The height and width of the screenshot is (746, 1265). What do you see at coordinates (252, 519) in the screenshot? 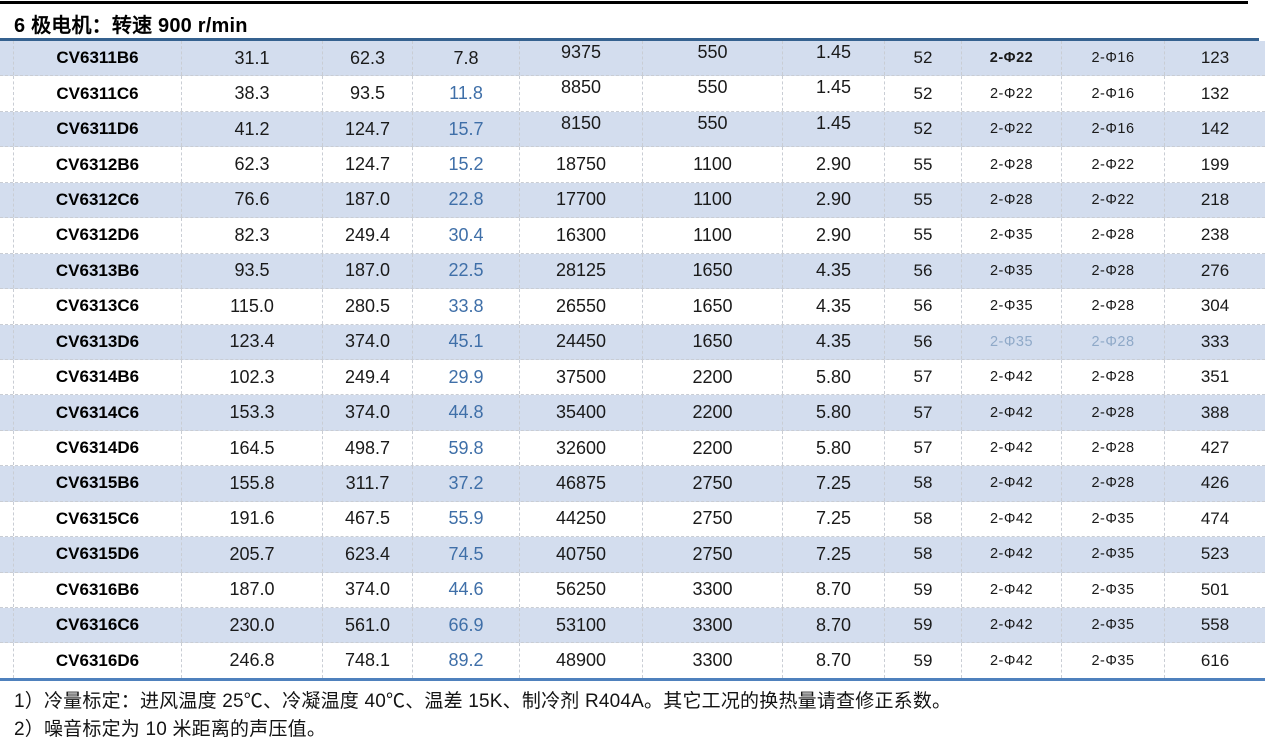
I see `value-cell: 191.6` at bounding box center [252, 519].